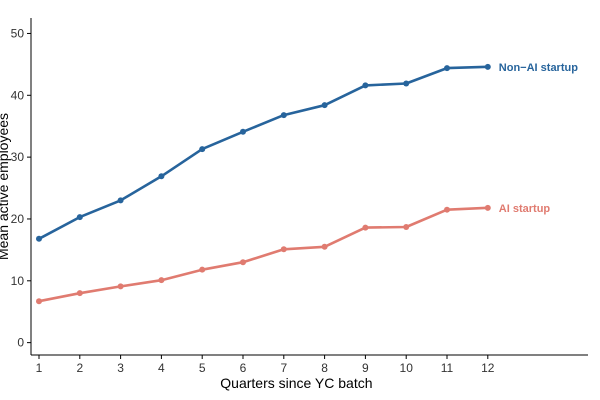 This screenshot has width=600, height=400. I want to click on y-tick-label: 40, so click(18, 95).